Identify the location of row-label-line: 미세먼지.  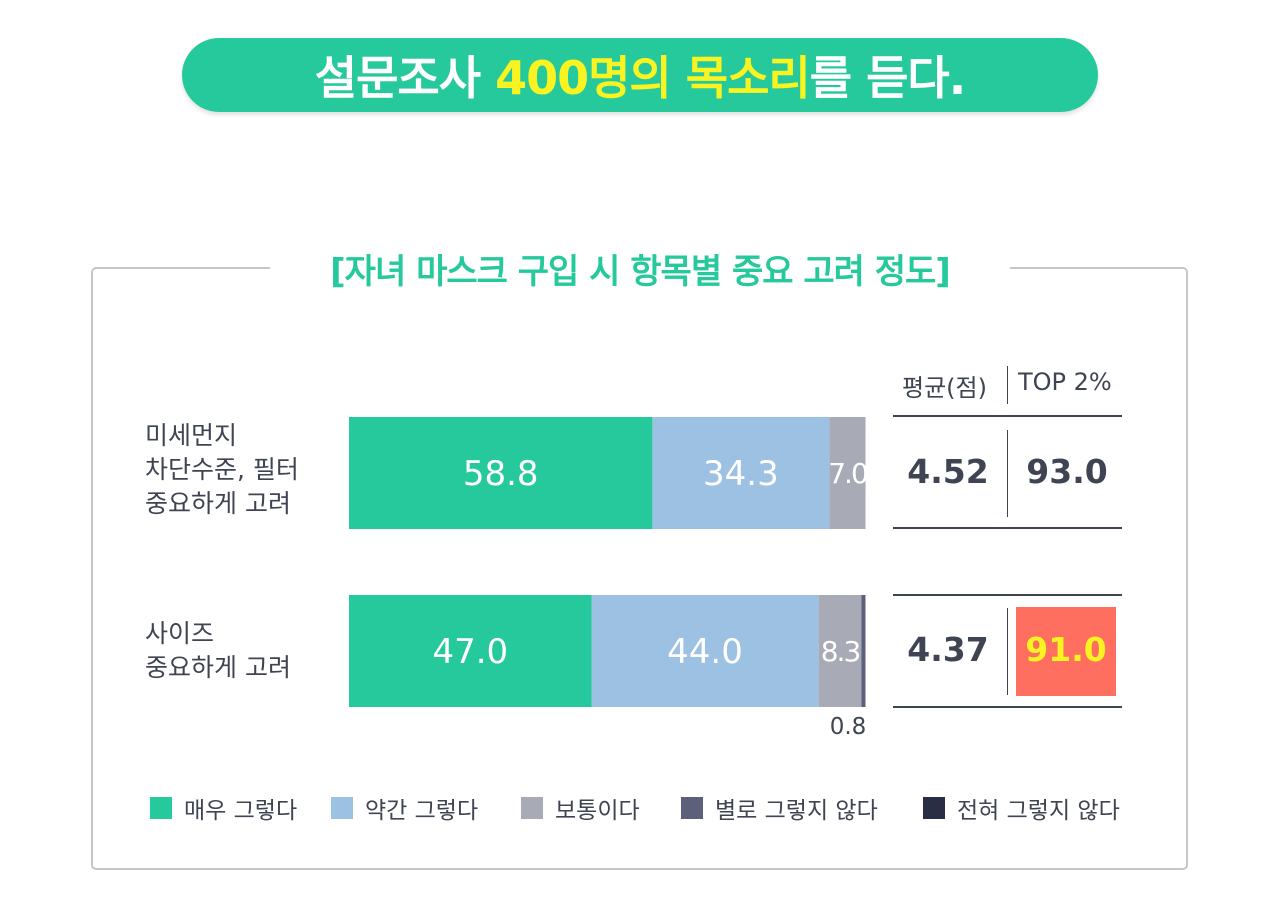
(191, 435).